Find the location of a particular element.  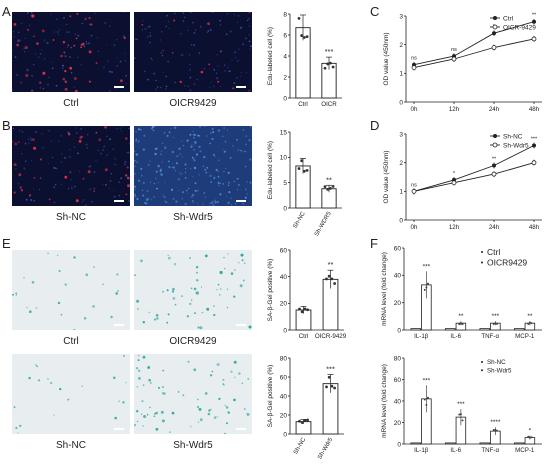

fluor-dots-a-oicr is located at coordinates (193, 52).